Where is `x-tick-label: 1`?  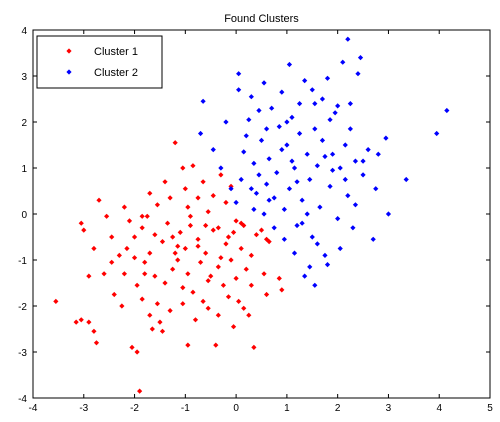
x-tick-label: 1 is located at coordinates (287, 408).